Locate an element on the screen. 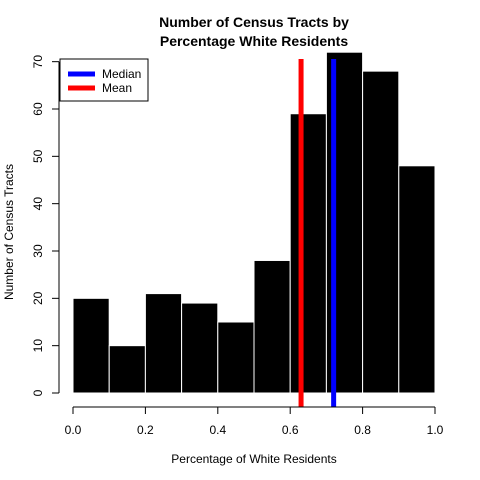 This screenshot has height=480, width=480. x-axis: 0.0 0.2 0.4 0.6 0.8 1.0 is located at coordinates (254, 421).